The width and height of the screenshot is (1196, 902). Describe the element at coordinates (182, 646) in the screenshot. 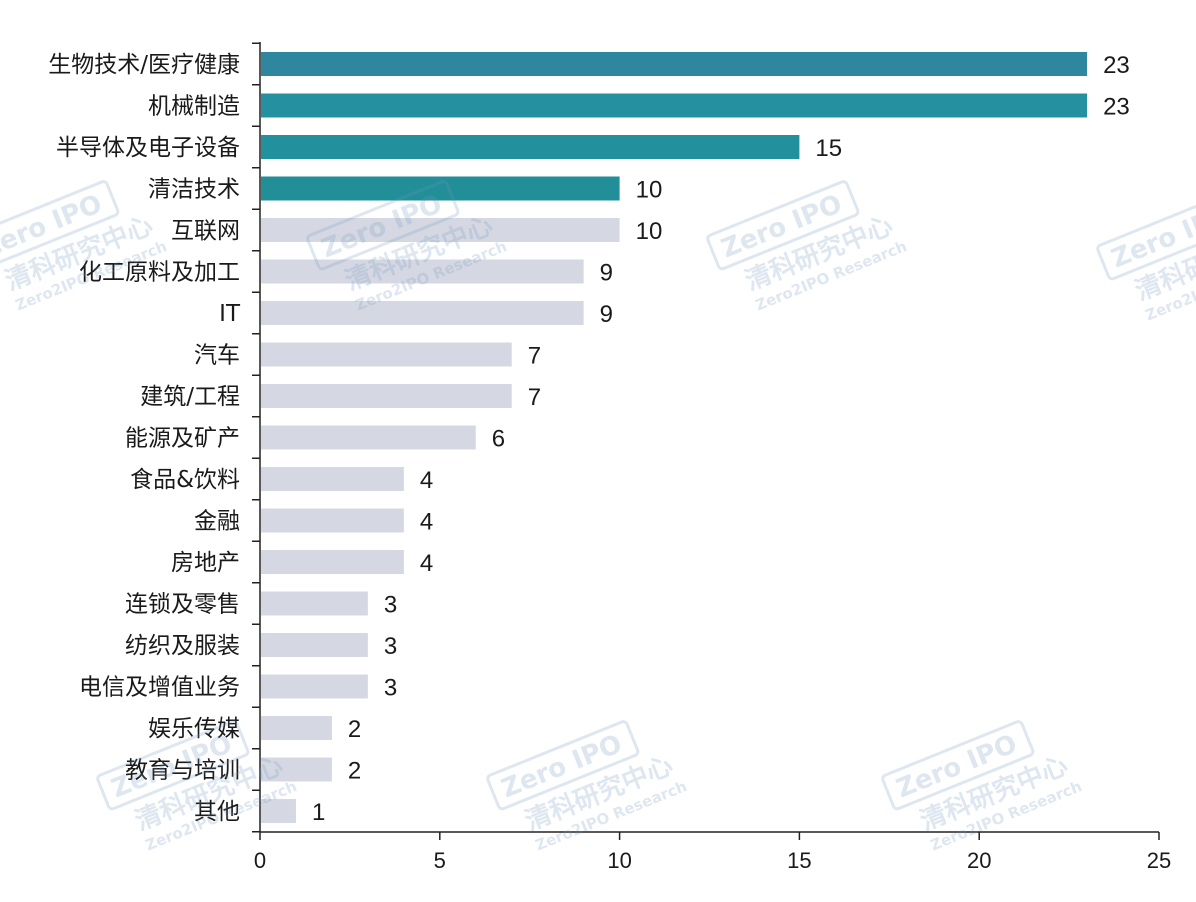

I see `category-label: 纺织及服装` at that location.